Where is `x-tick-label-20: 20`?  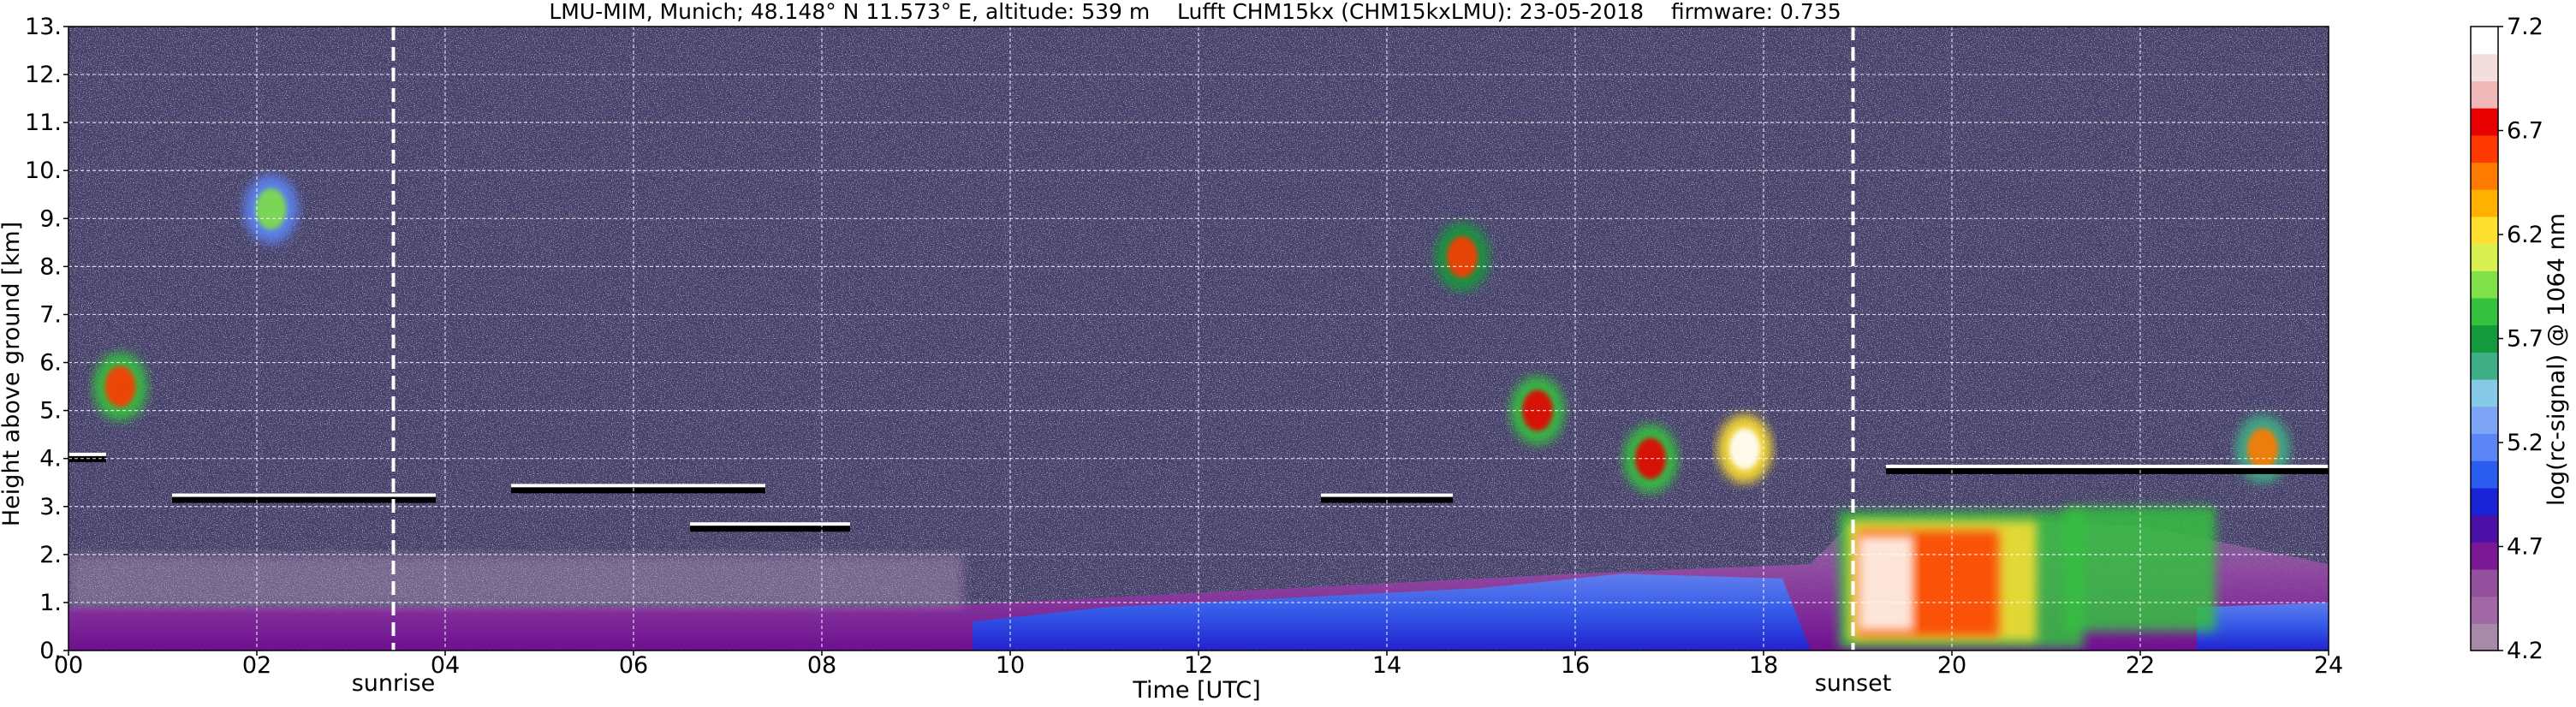 x-tick-label-20: 20 is located at coordinates (1951, 665).